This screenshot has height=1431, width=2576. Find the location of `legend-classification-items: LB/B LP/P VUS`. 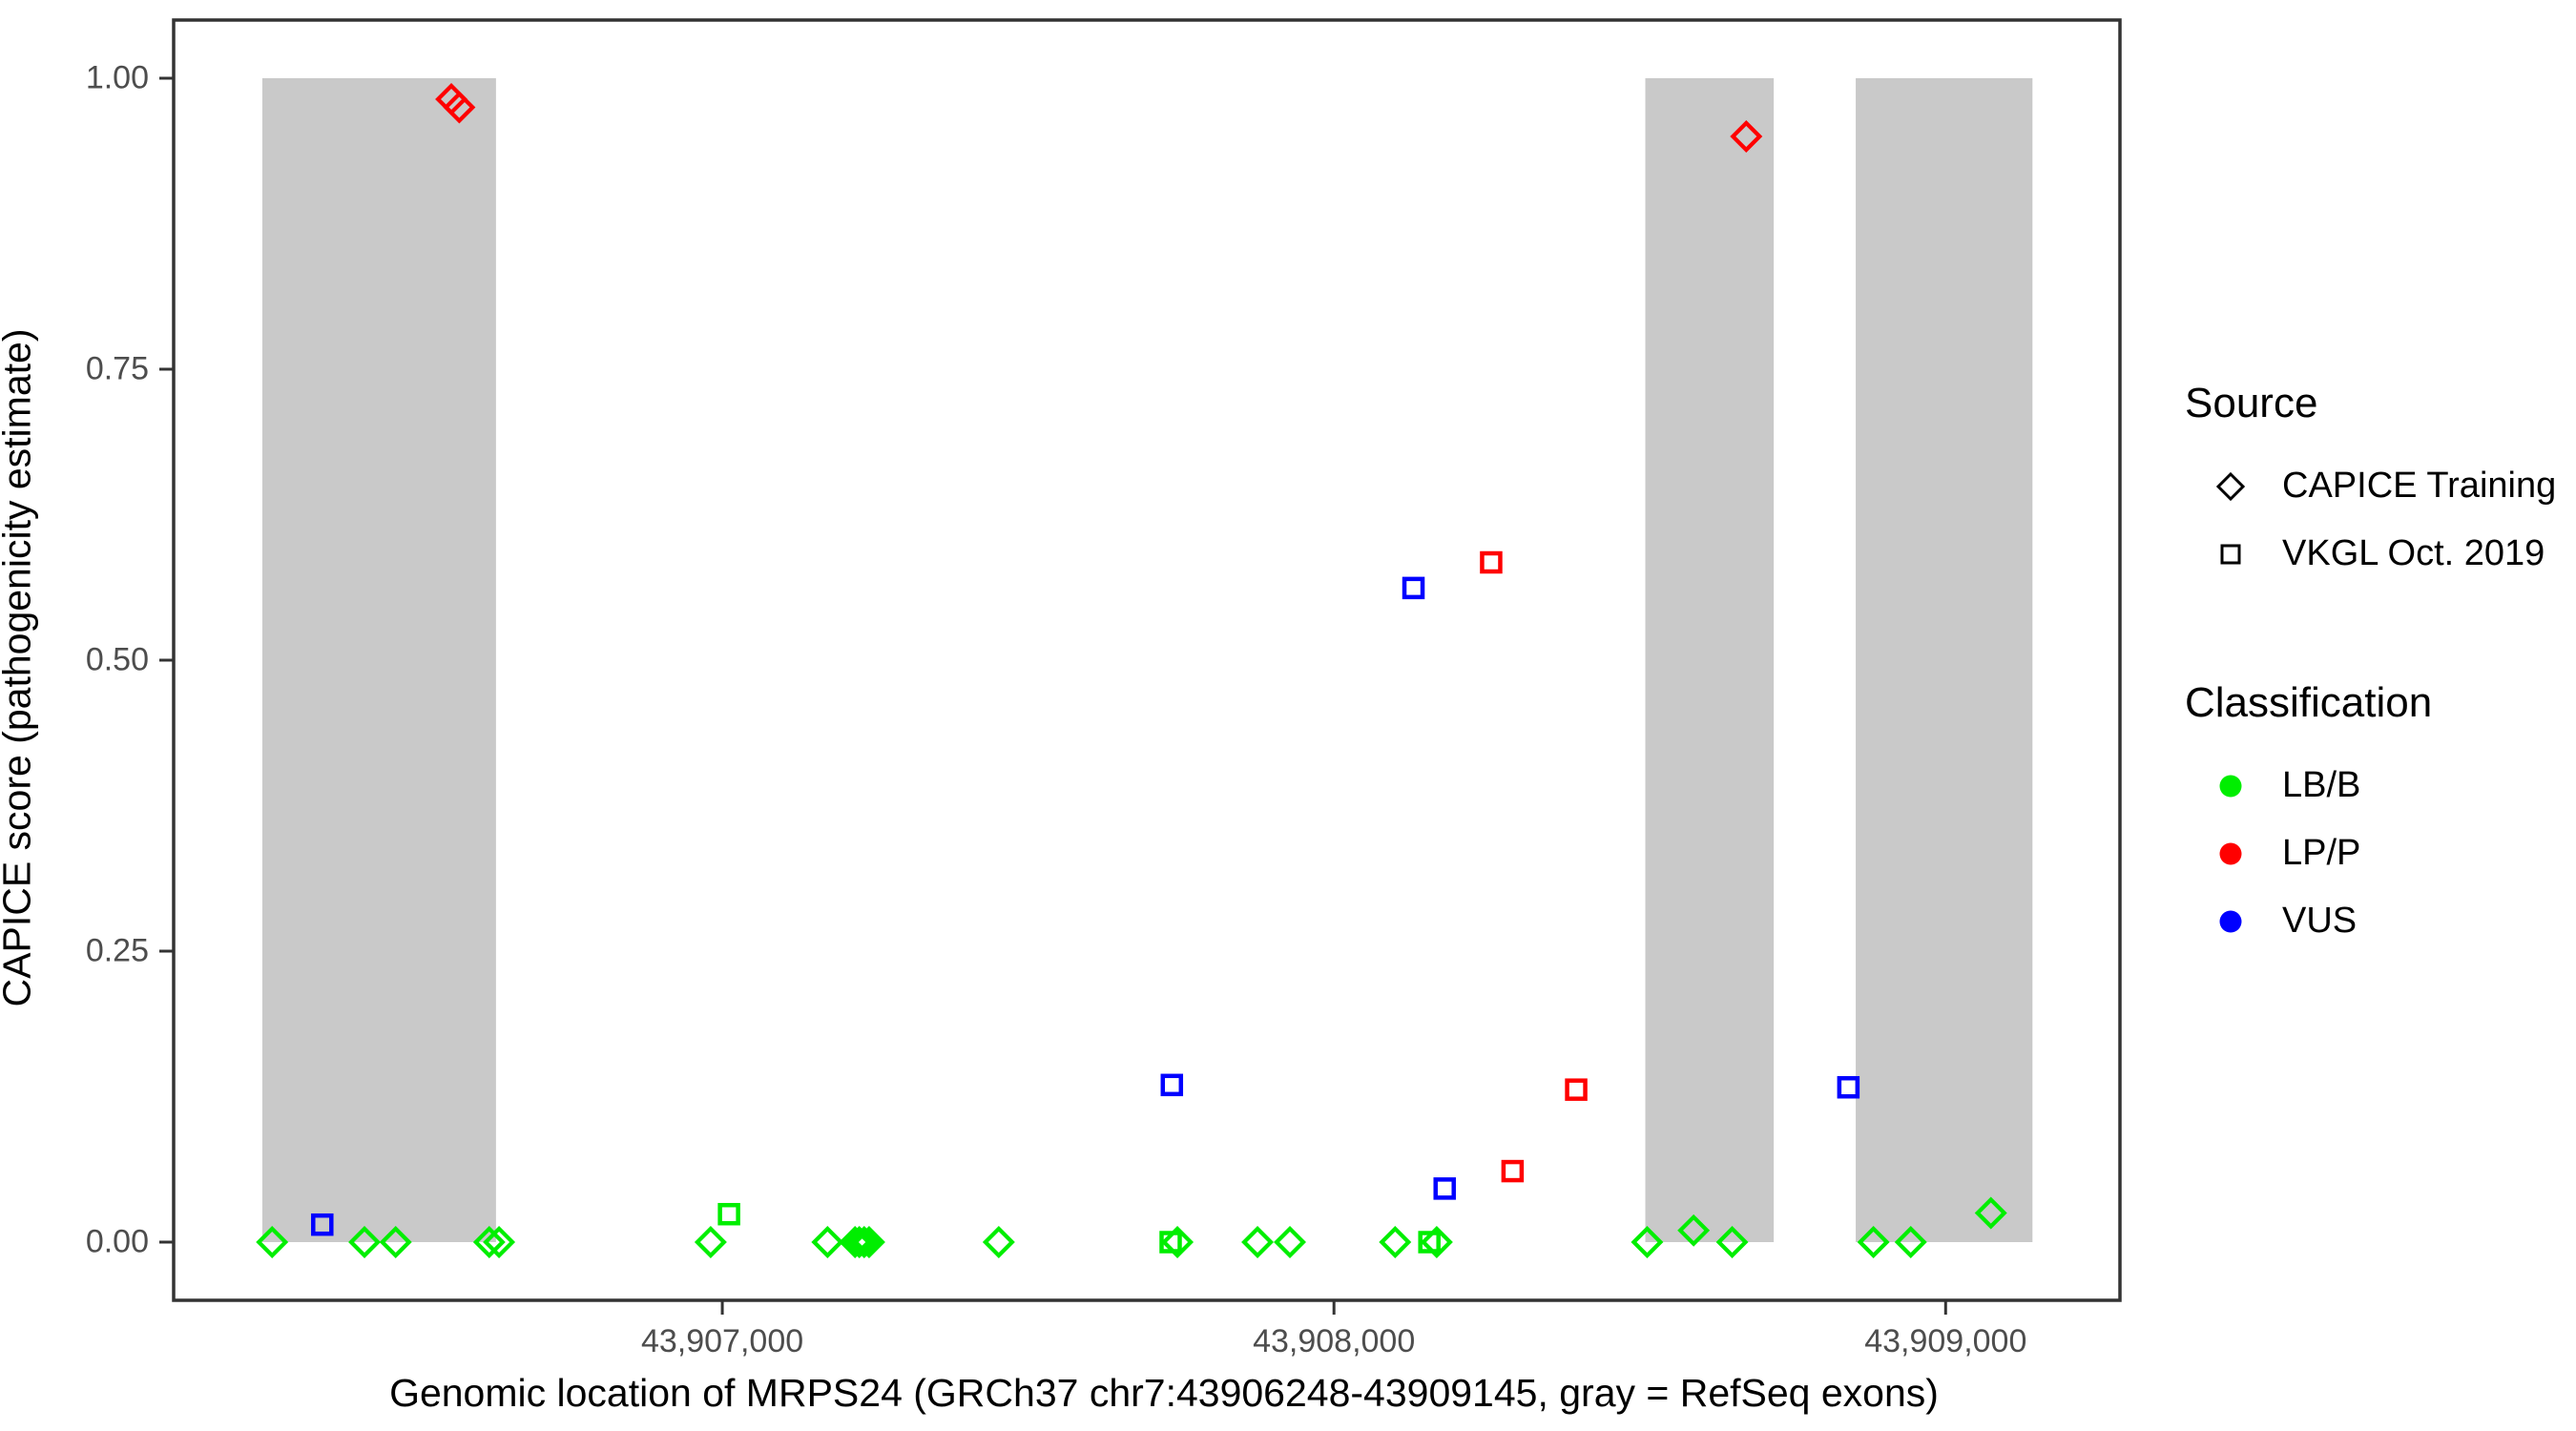

legend-classification-items: LB/B LP/P VUS is located at coordinates (2375, 853).